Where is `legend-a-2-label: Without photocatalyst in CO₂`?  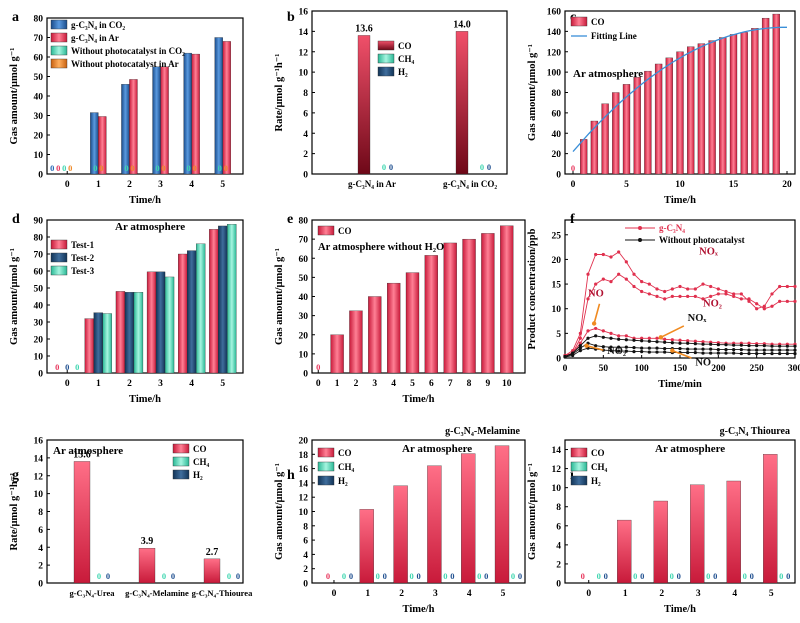
legend-a-2-label: Without photocatalyst in CO₂ is located at coordinates (128, 51).